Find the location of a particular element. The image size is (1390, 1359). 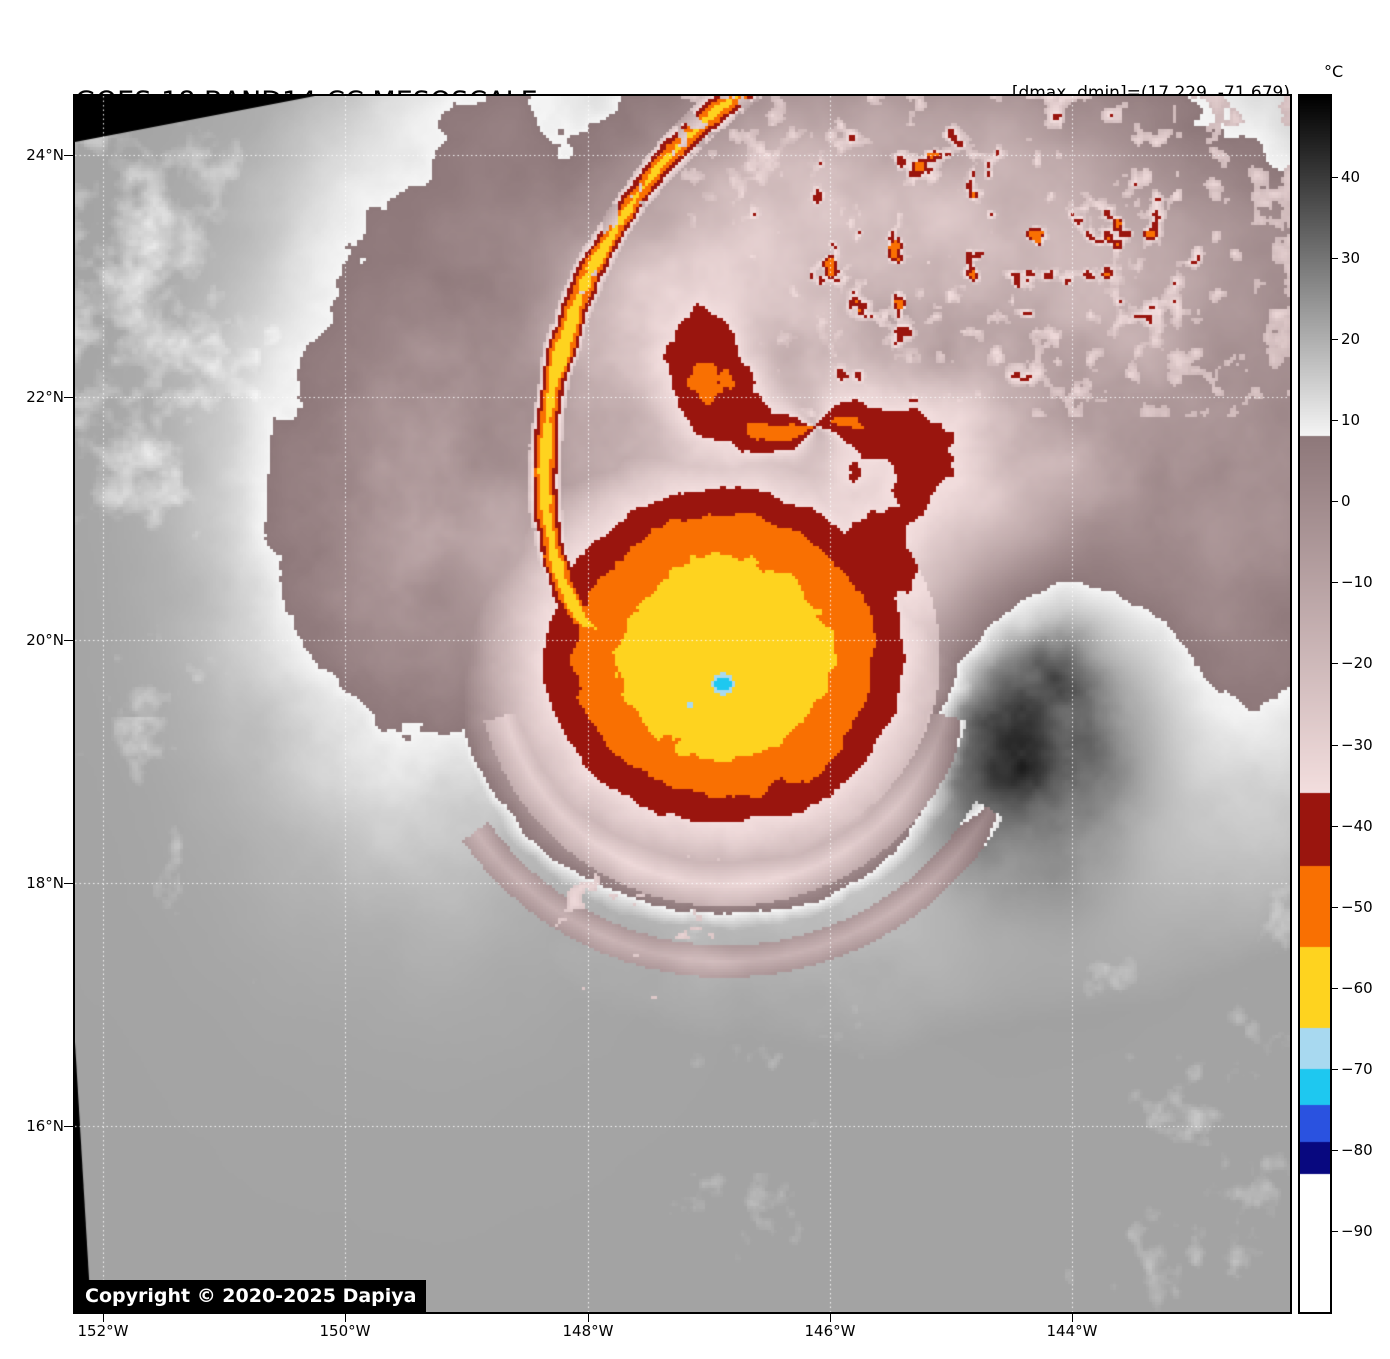

colorbar-tick-label: 0 is located at coordinates (1346, 501).